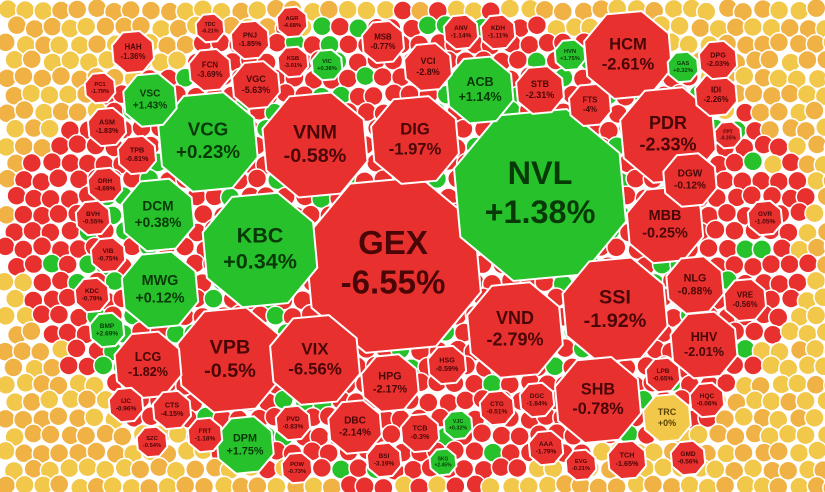  What do you see at coordinates (497, 404) in the screenshot?
I see `ticker: CTG` at bounding box center [497, 404].